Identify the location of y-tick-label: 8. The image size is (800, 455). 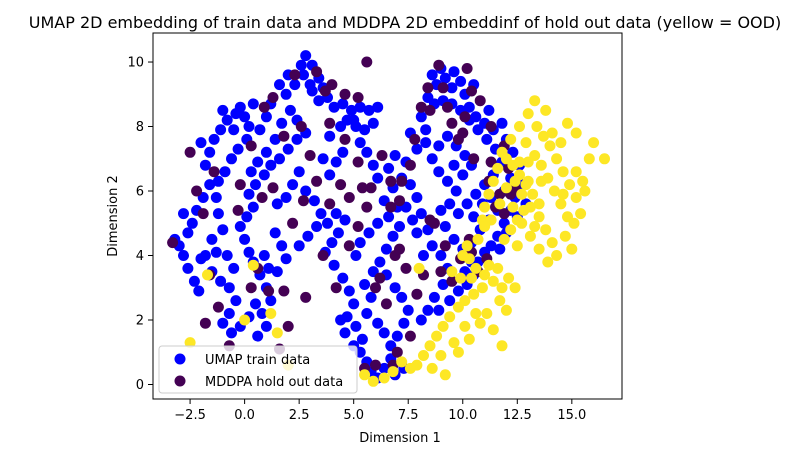
(140, 127).